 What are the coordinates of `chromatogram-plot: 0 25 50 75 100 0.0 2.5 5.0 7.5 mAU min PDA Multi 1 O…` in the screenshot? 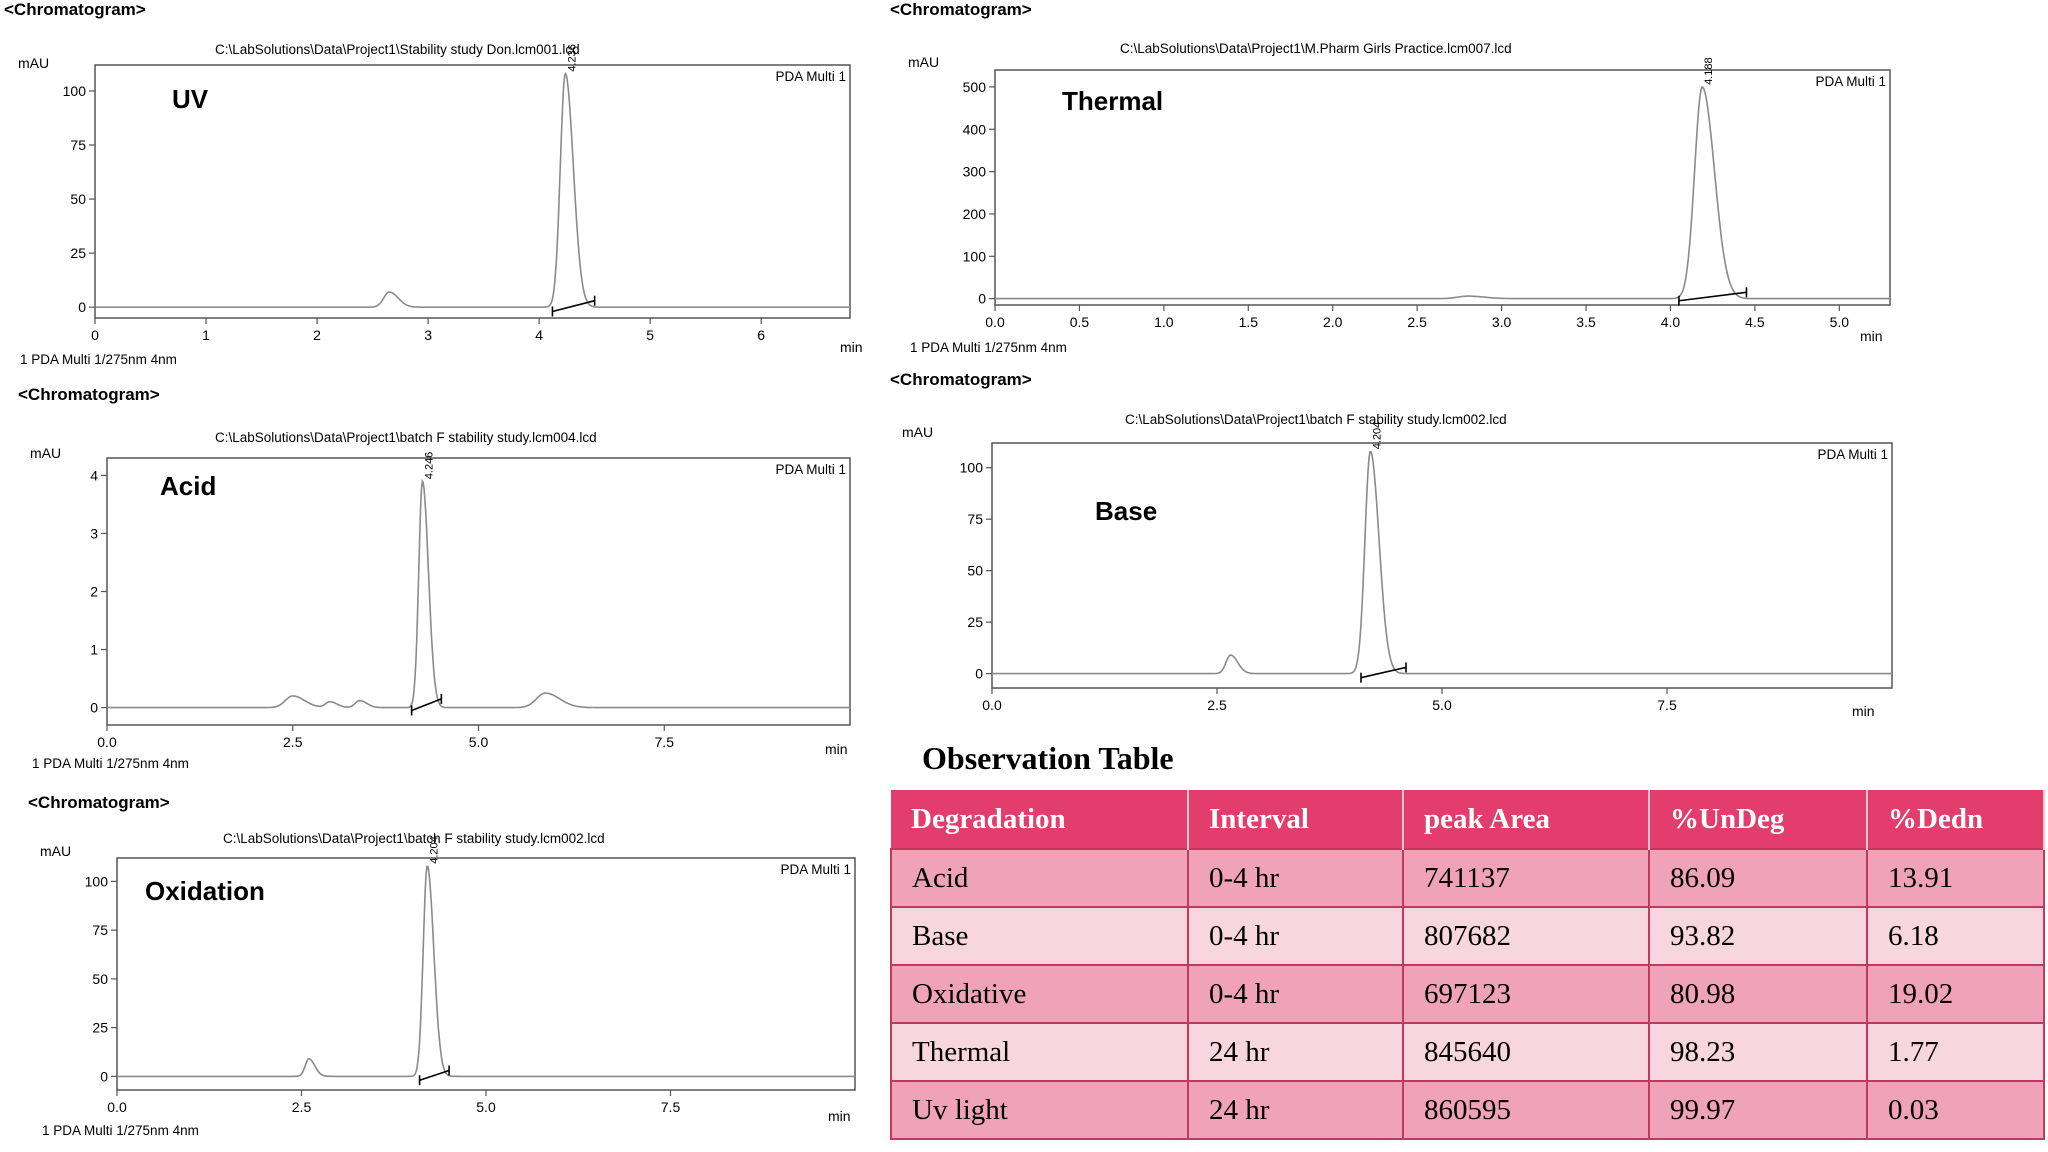 It's located at (448, 980).